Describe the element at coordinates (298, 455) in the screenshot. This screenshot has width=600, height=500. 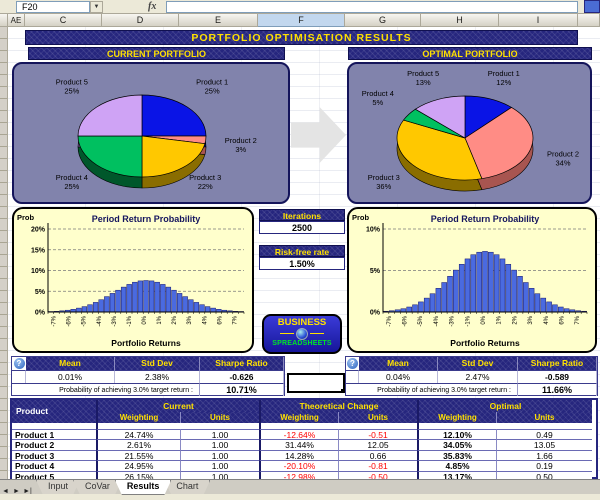
I see `product-value-cell: 14.28%` at that location.